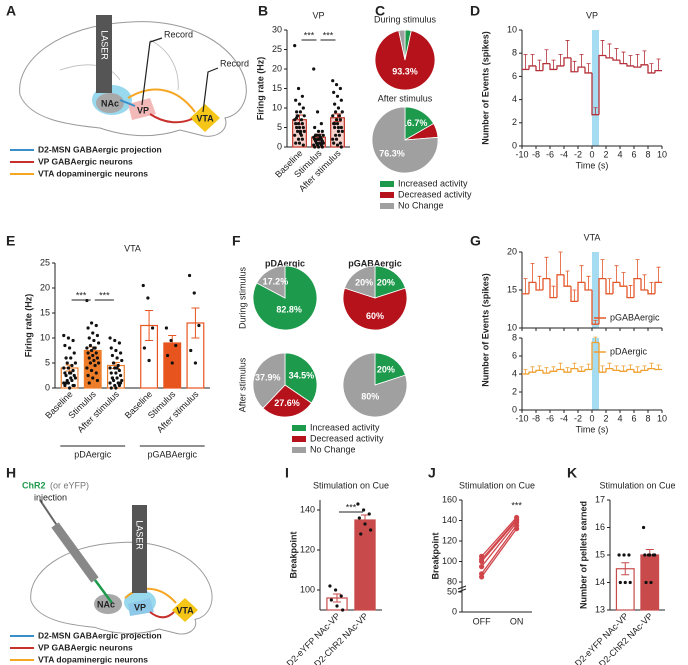  Describe the element at coordinates (380, 11) in the screenshot. I see `panel-label: C` at that location.